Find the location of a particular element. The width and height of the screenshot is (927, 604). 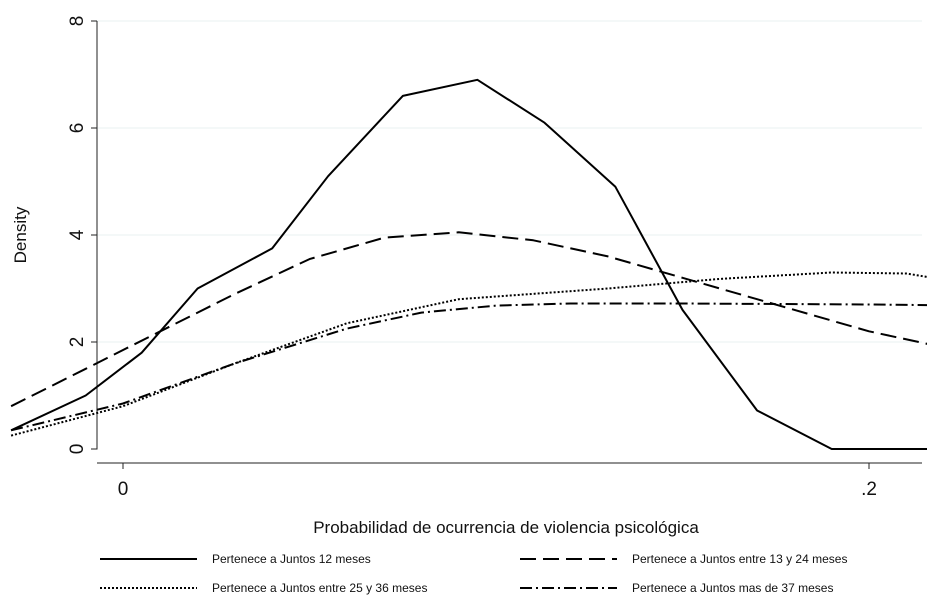

y-tick-label: 0 is located at coordinates (77, 449).